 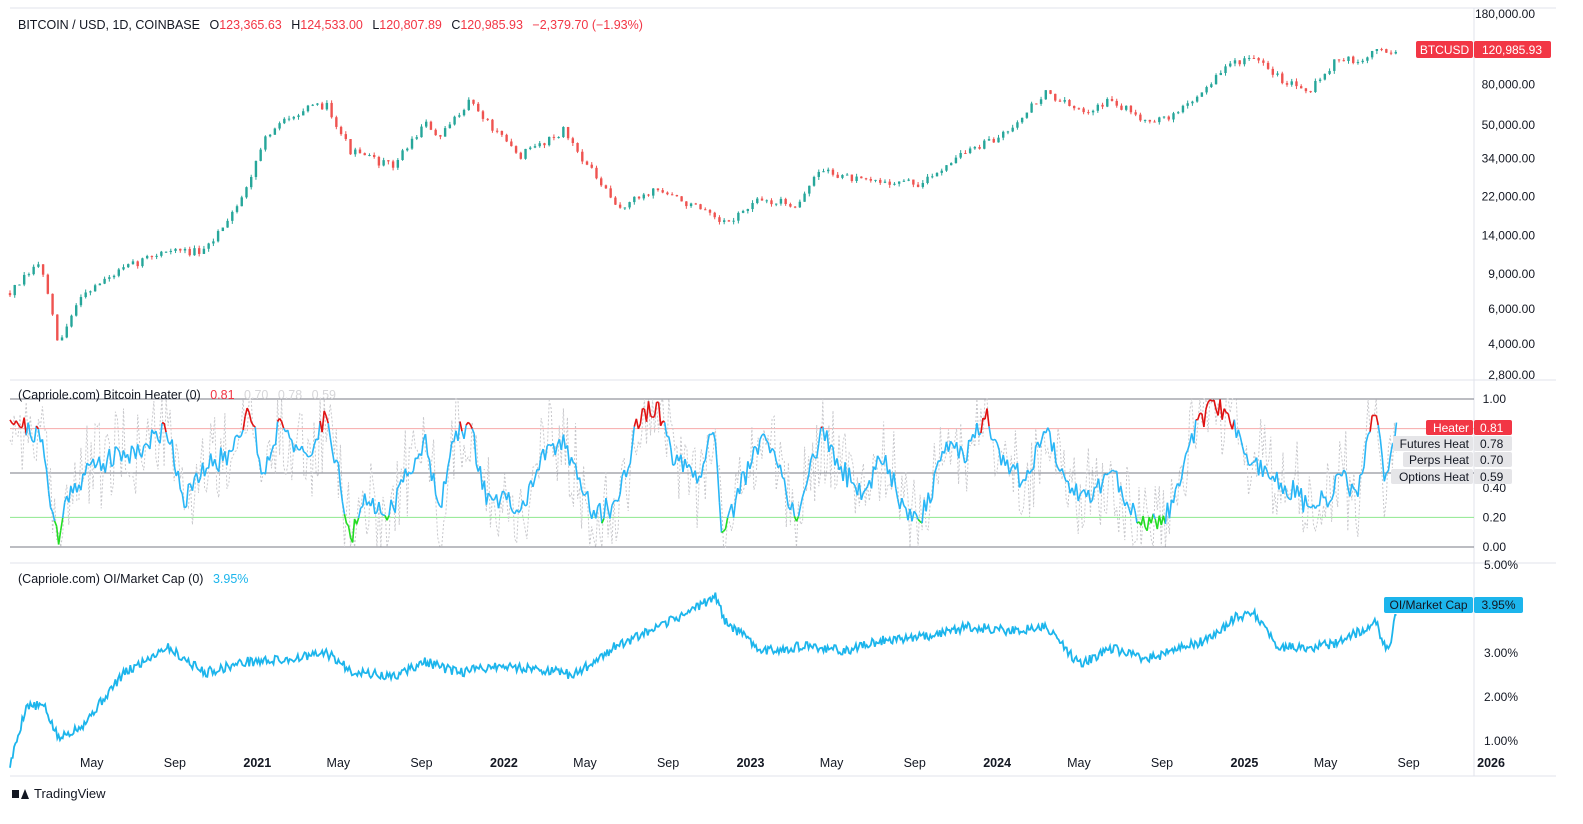 I want to click on heater-title-value-3: 0.78, so click(x=290, y=395).